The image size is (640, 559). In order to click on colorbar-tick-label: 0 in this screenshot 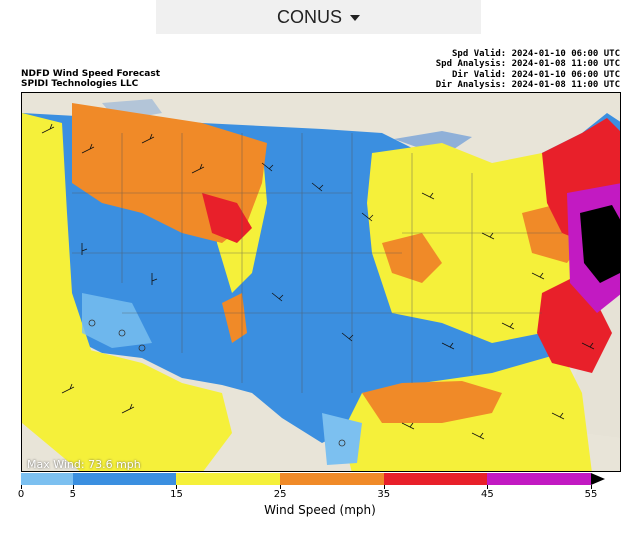, I will do `click(21, 494)`.